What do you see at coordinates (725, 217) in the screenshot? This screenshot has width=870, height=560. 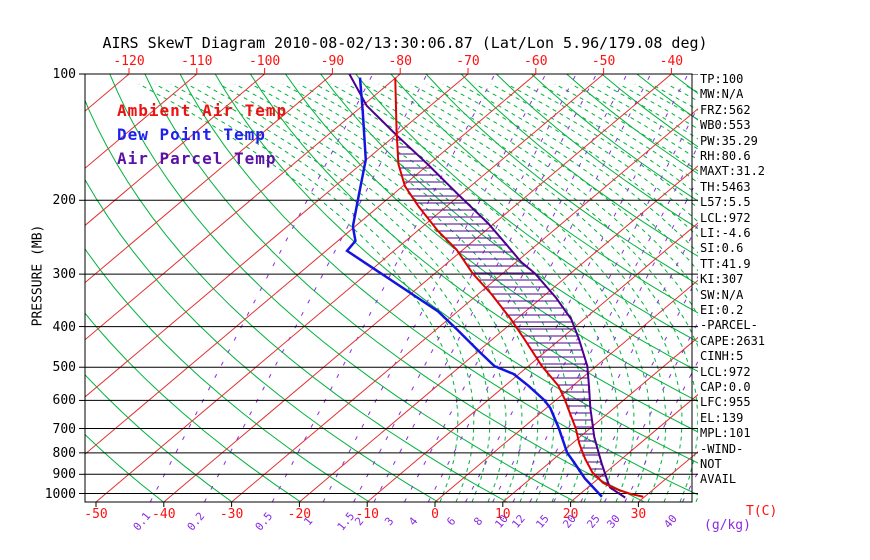 I see `stats-line: LCL:972` at bounding box center [725, 217].